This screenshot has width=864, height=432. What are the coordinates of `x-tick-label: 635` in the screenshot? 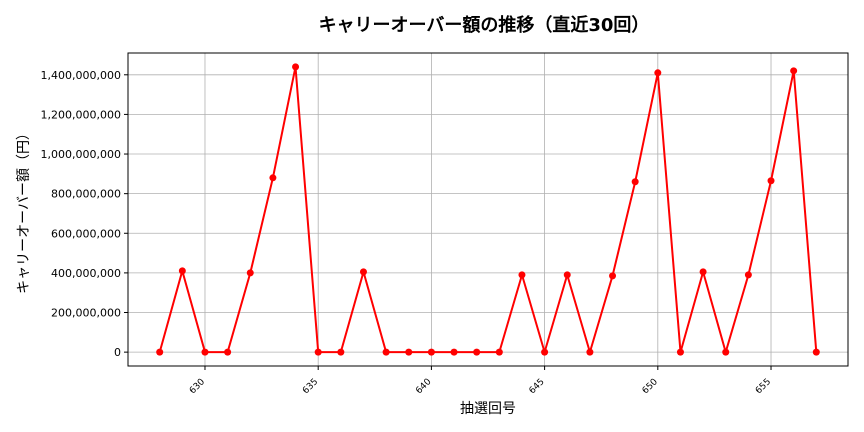 It's located at (310, 386).